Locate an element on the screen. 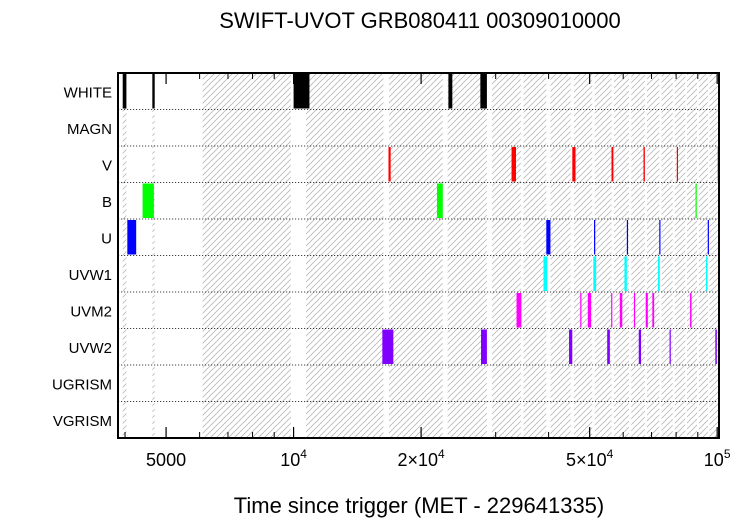  row-label-uvw1: UVW1 is located at coordinates (90, 275).